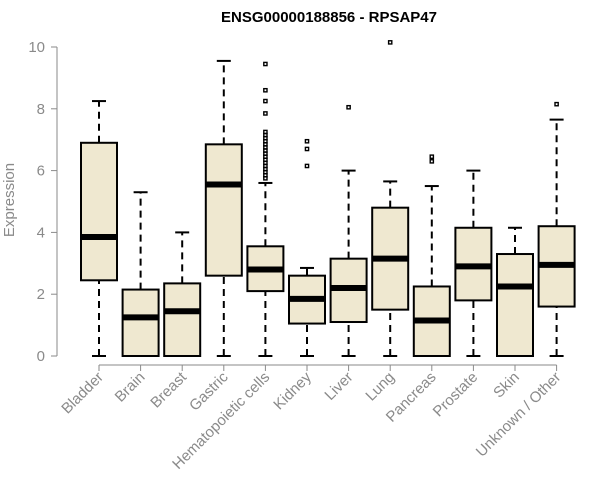 This screenshot has height=500, width=600. Describe the element at coordinates (265, 209) in the screenshot. I see `box-hematopoietic-cells` at that location.